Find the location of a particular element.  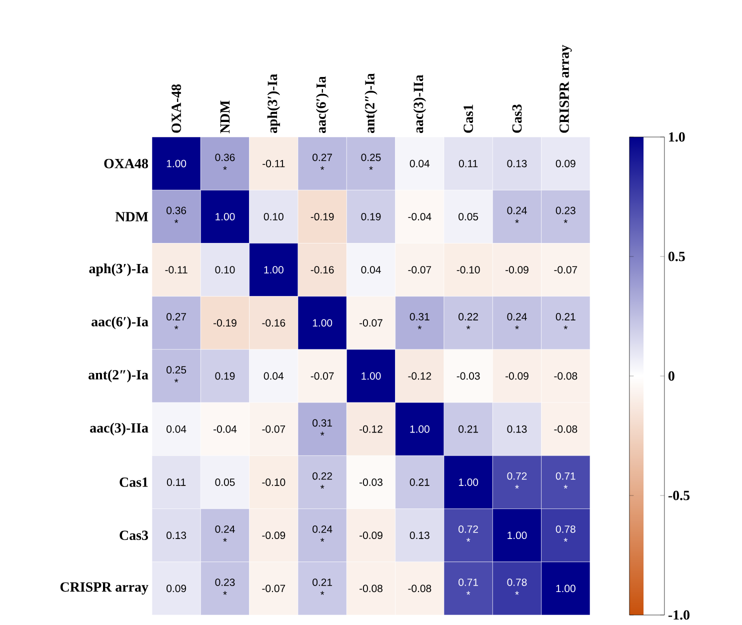

data-label: 0.27 * is located at coordinates (176, 321).